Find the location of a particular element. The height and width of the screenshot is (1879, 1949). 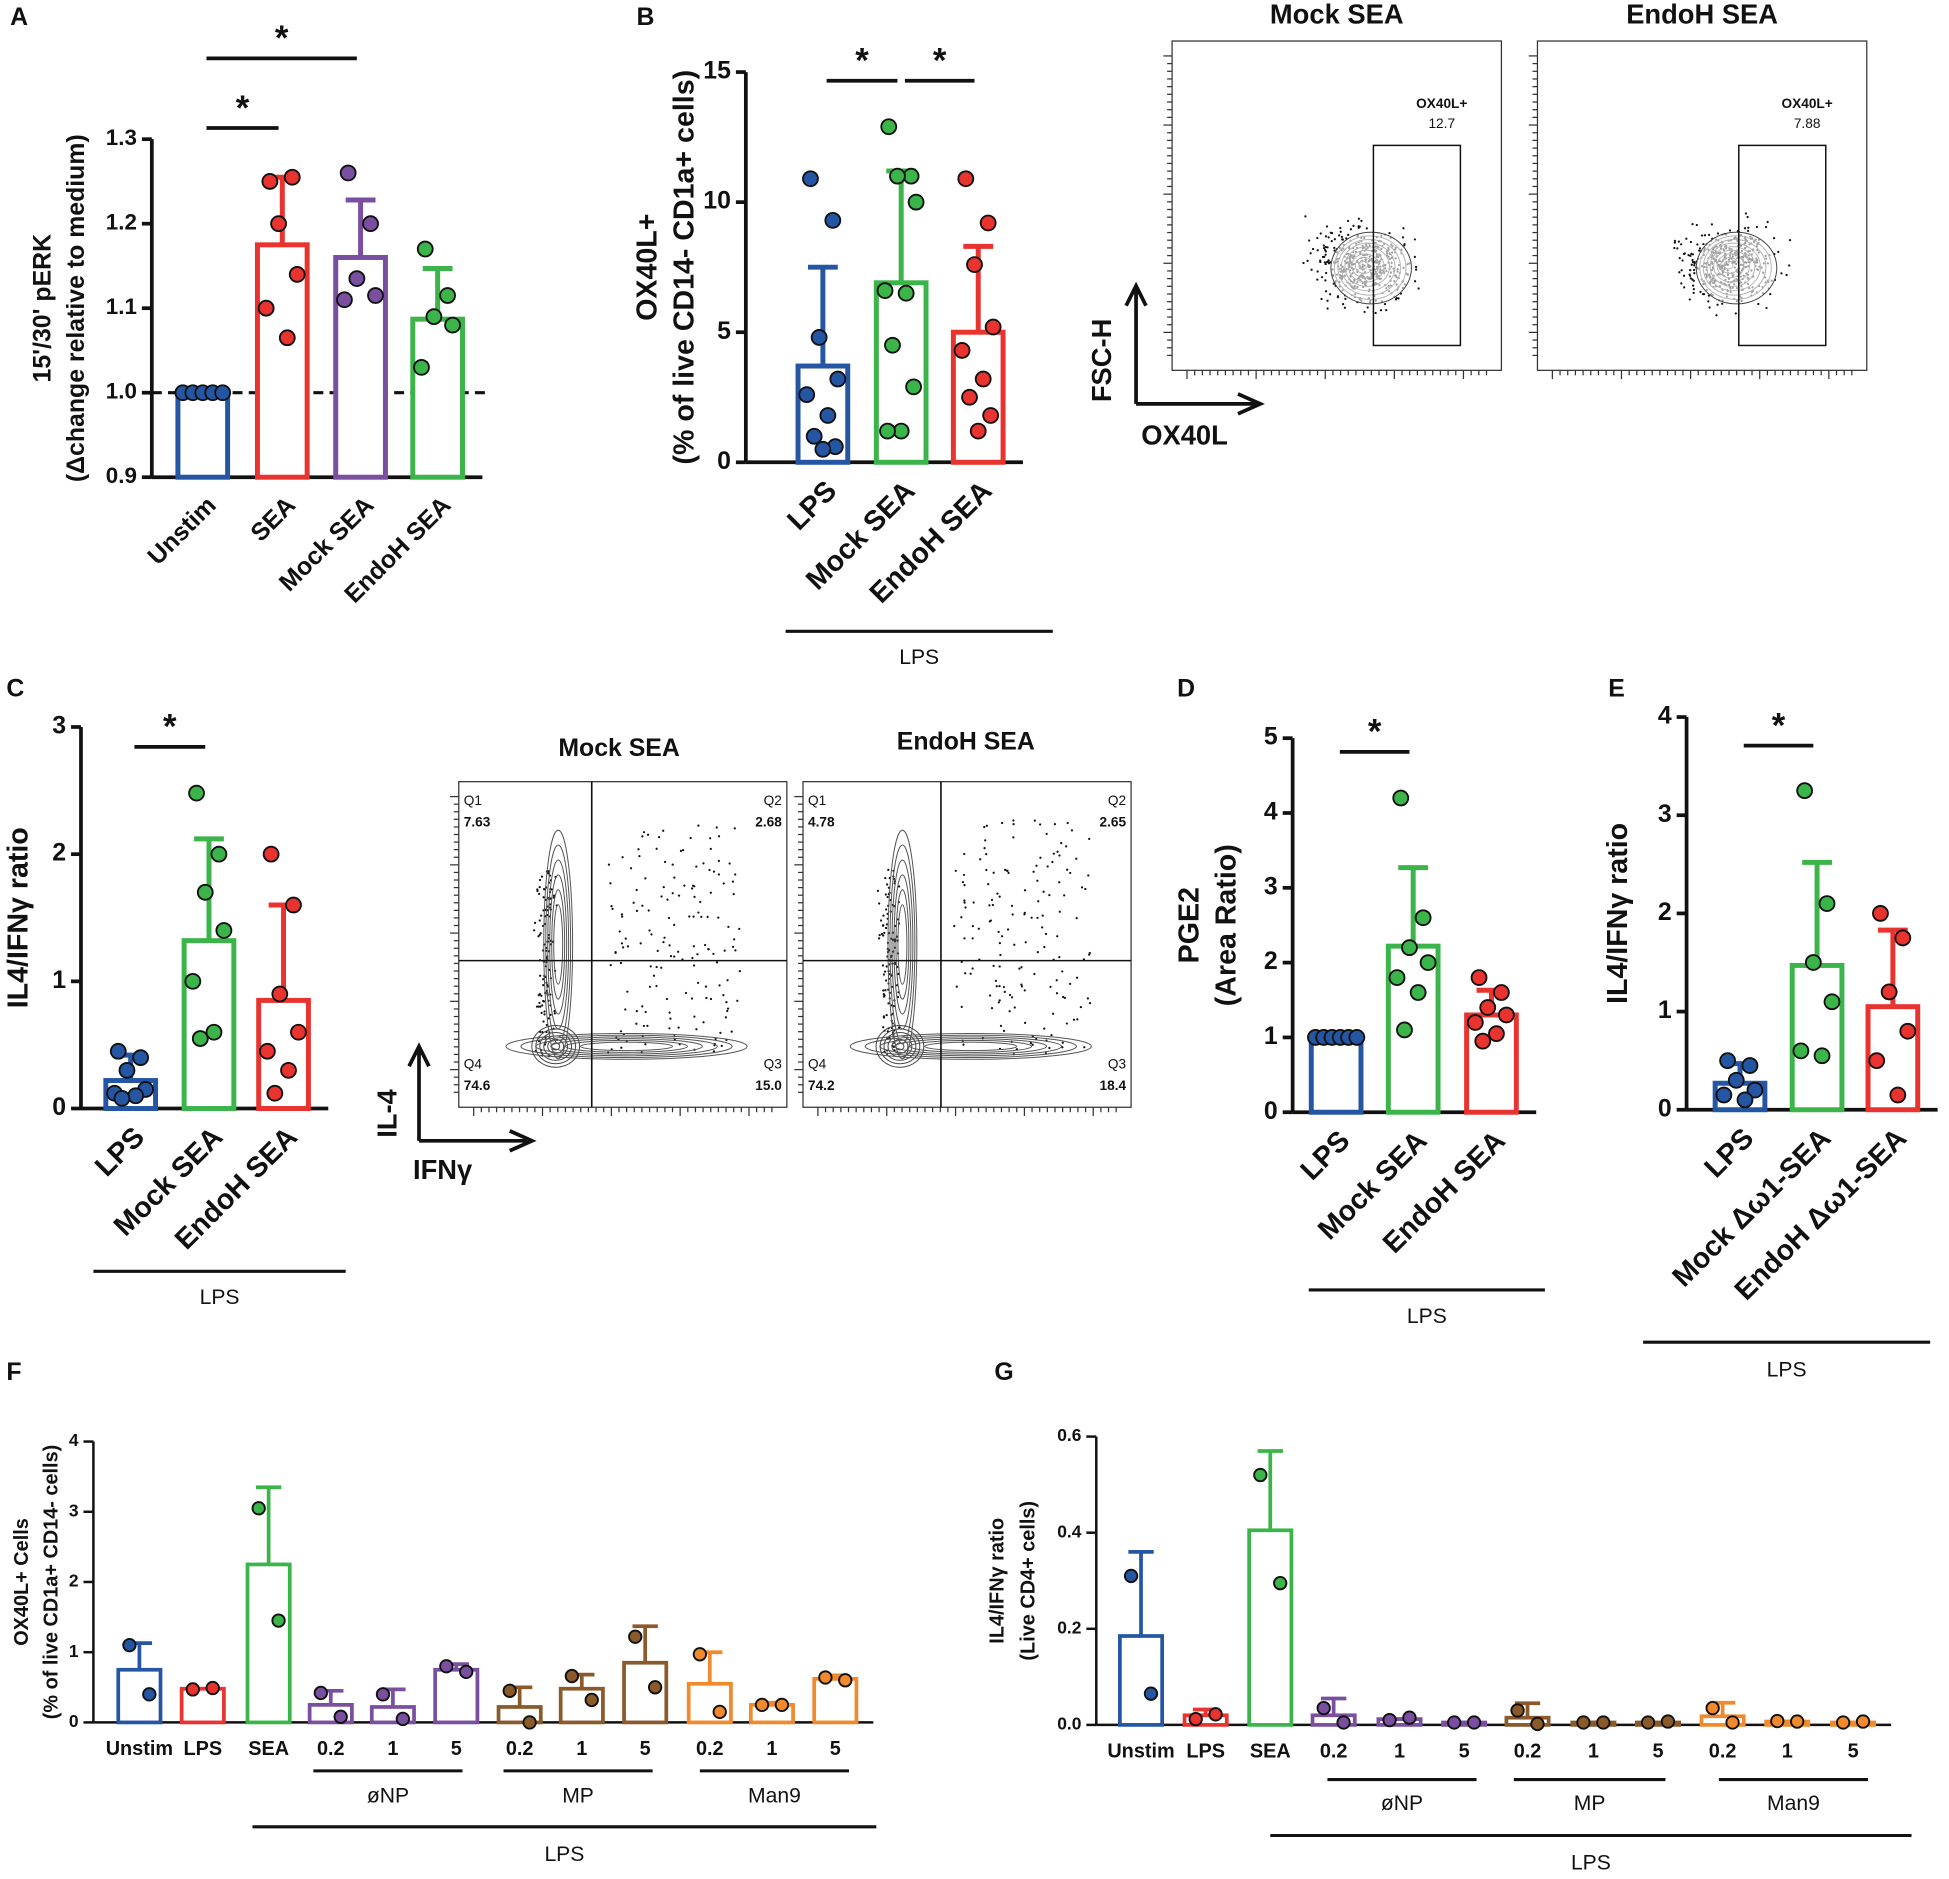

group-label: MP is located at coordinates (1590, 1803).